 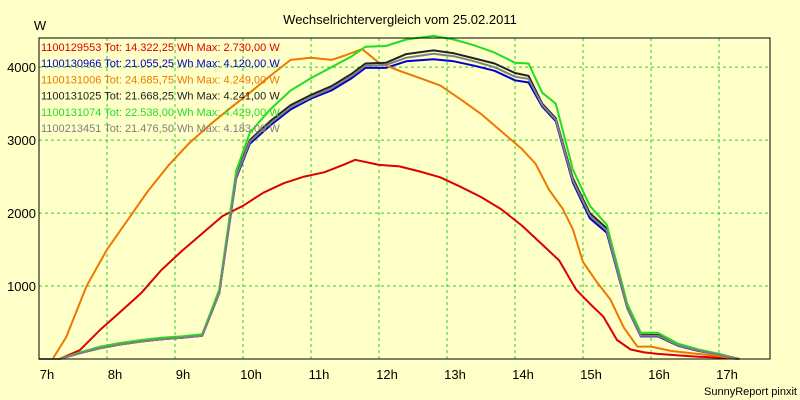 What do you see at coordinates (21, 286) in the screenshot?
I see `y-tick-label: 1000` at bounding box center [21, 286].